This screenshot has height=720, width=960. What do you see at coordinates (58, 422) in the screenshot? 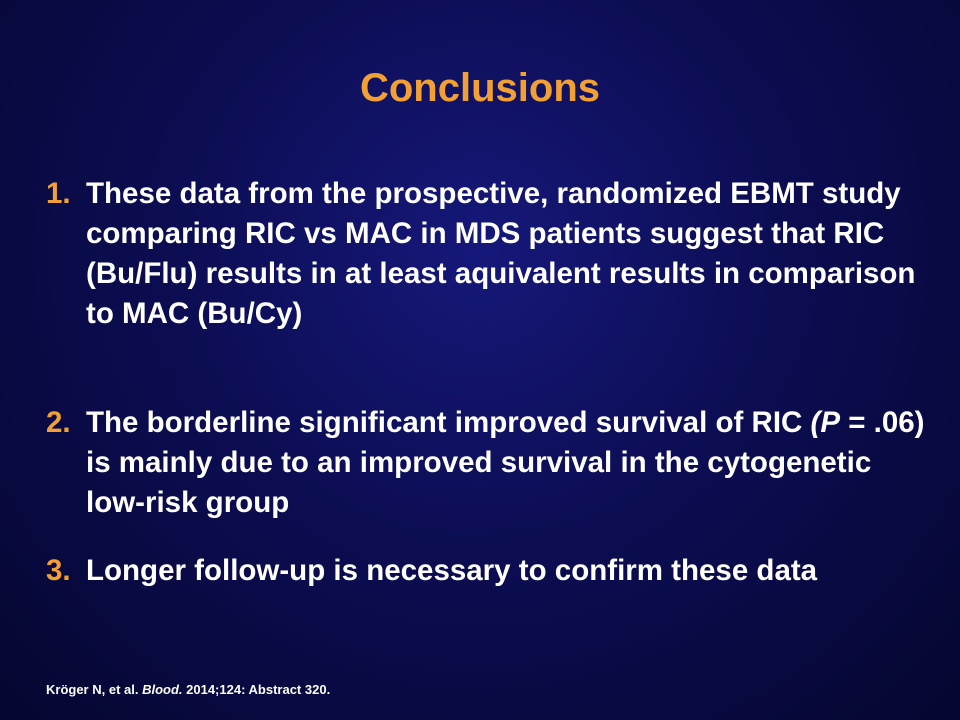
I see `item-number: 2.` at bounding box center [58, 422].